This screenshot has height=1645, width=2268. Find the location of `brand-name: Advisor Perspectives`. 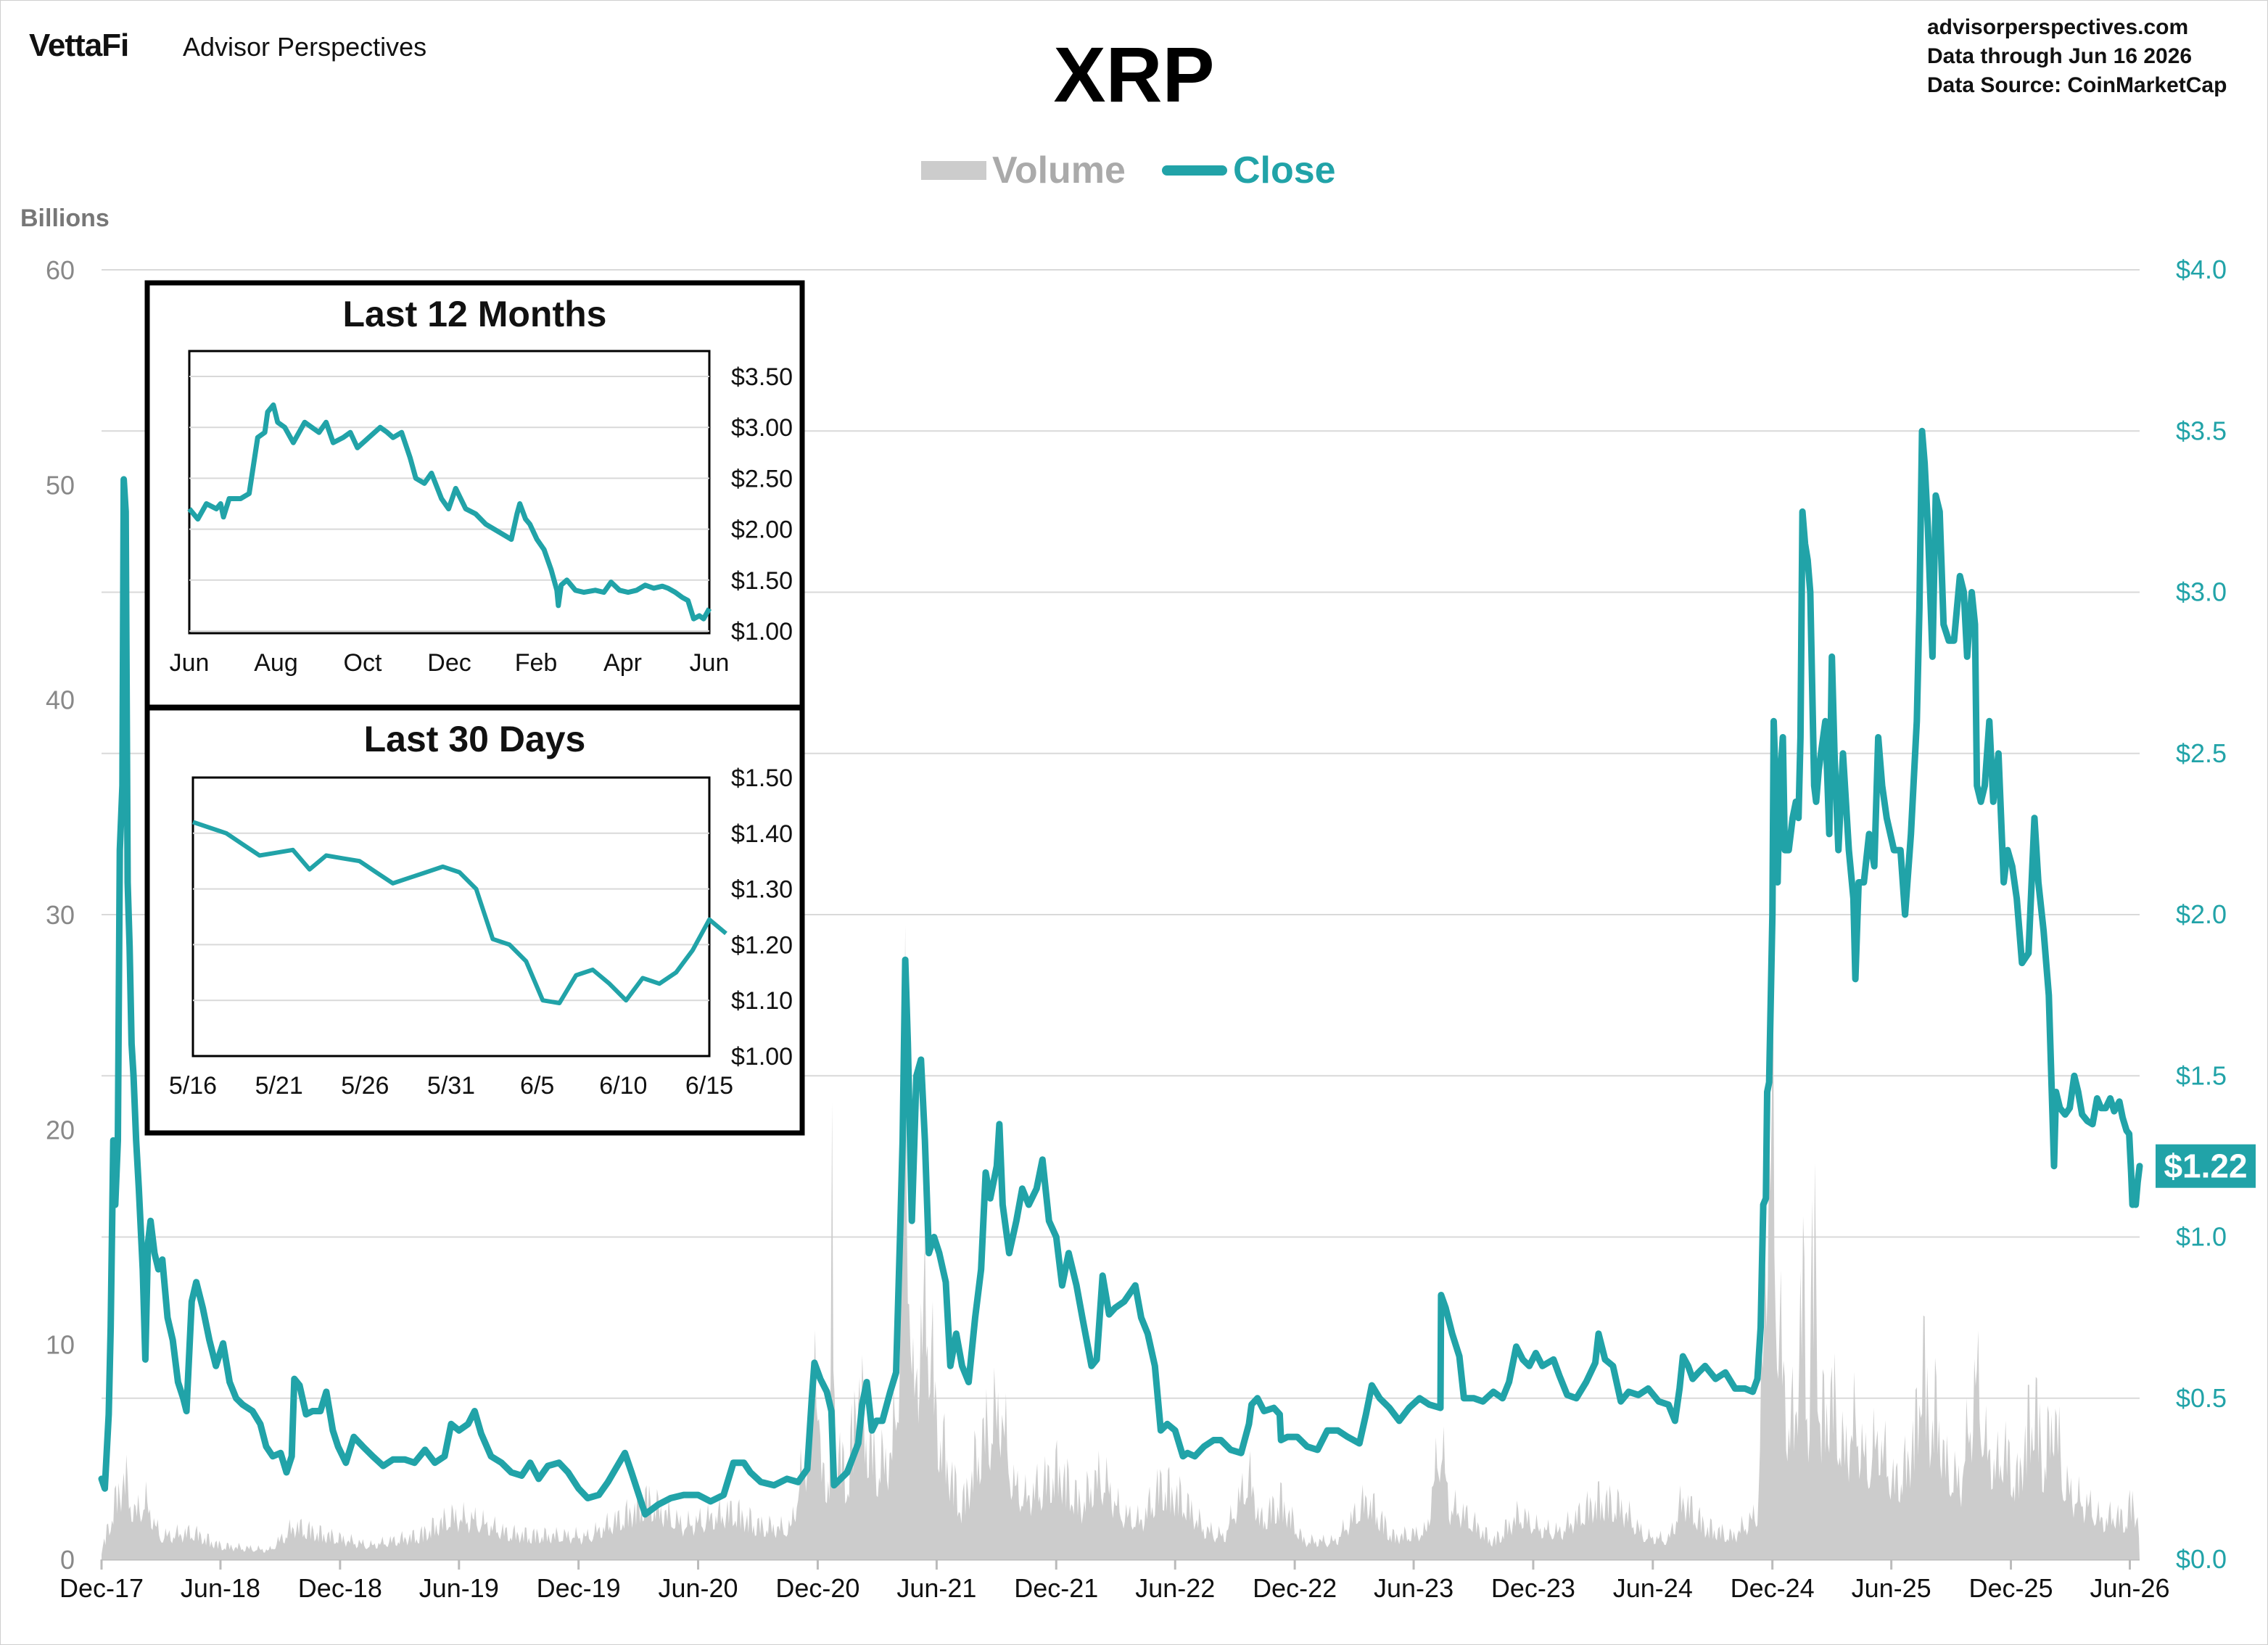

brand-name: Advisor Perspectives is located at coordinates (305, 47).